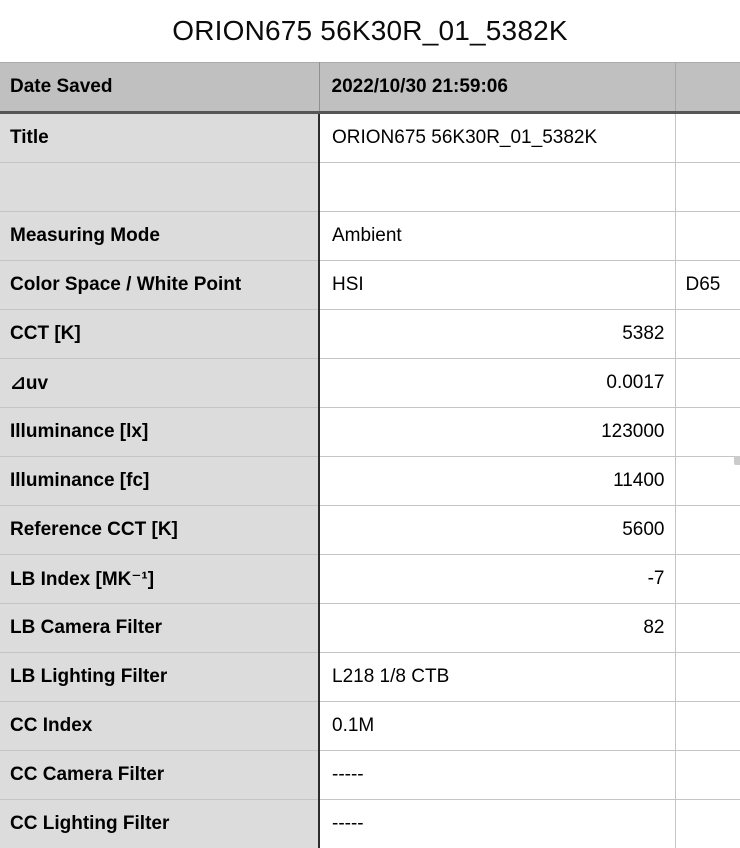 The image size is (740, 848). Describe the element at coordinates (160, 579) in the screenshot. I see `row-label-cell: LB Index [MK⁻¹]` at that location.